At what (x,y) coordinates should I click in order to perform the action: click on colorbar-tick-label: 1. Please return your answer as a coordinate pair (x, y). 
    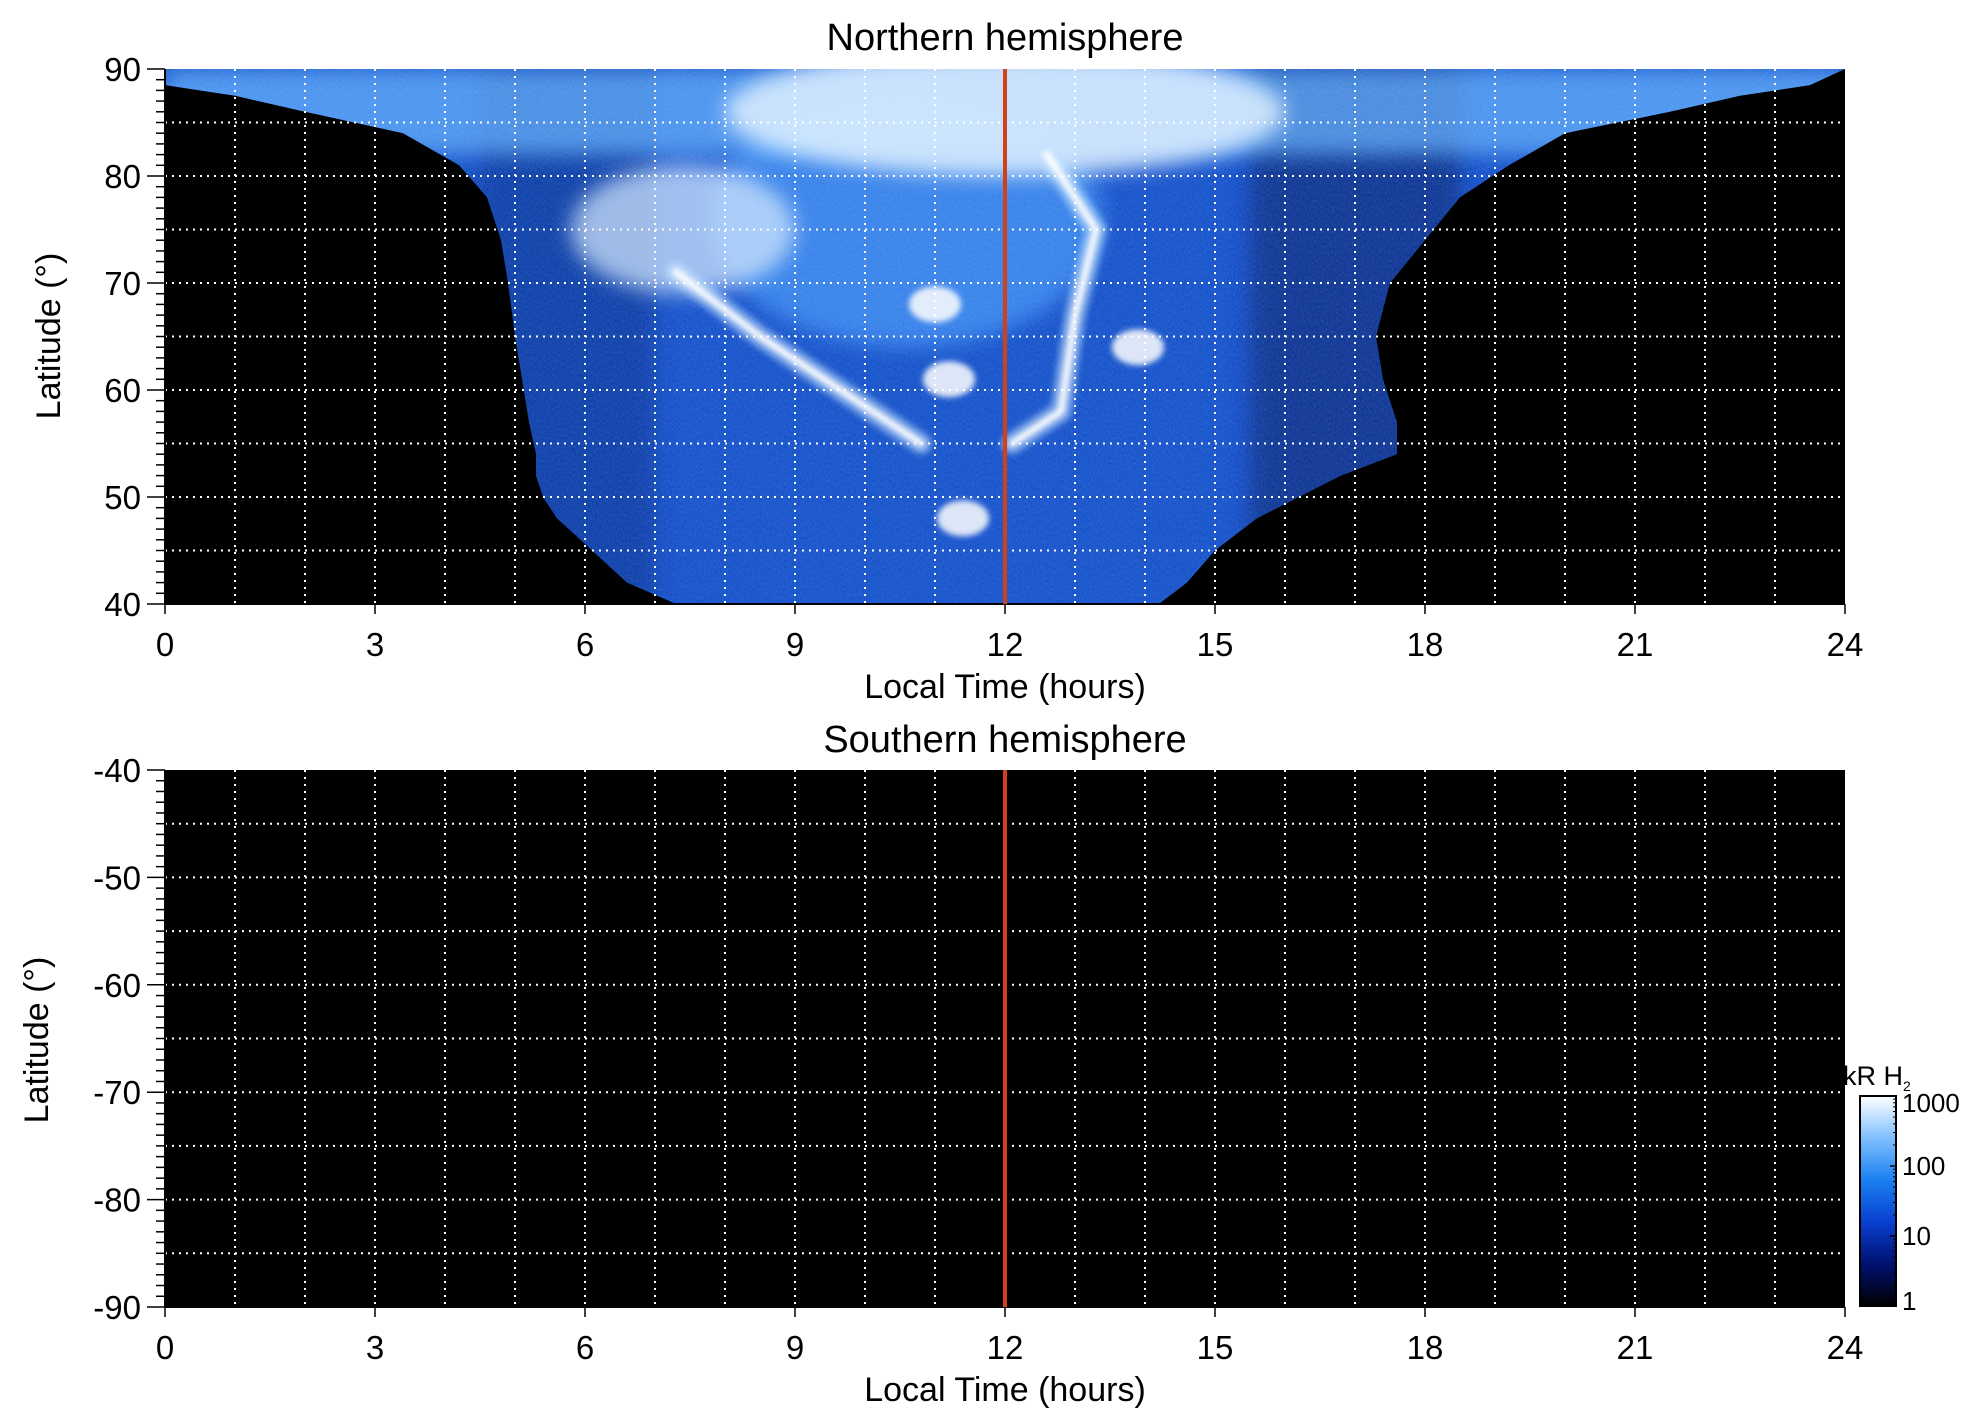
    Looking at the image, I should click on (1909, 1301).